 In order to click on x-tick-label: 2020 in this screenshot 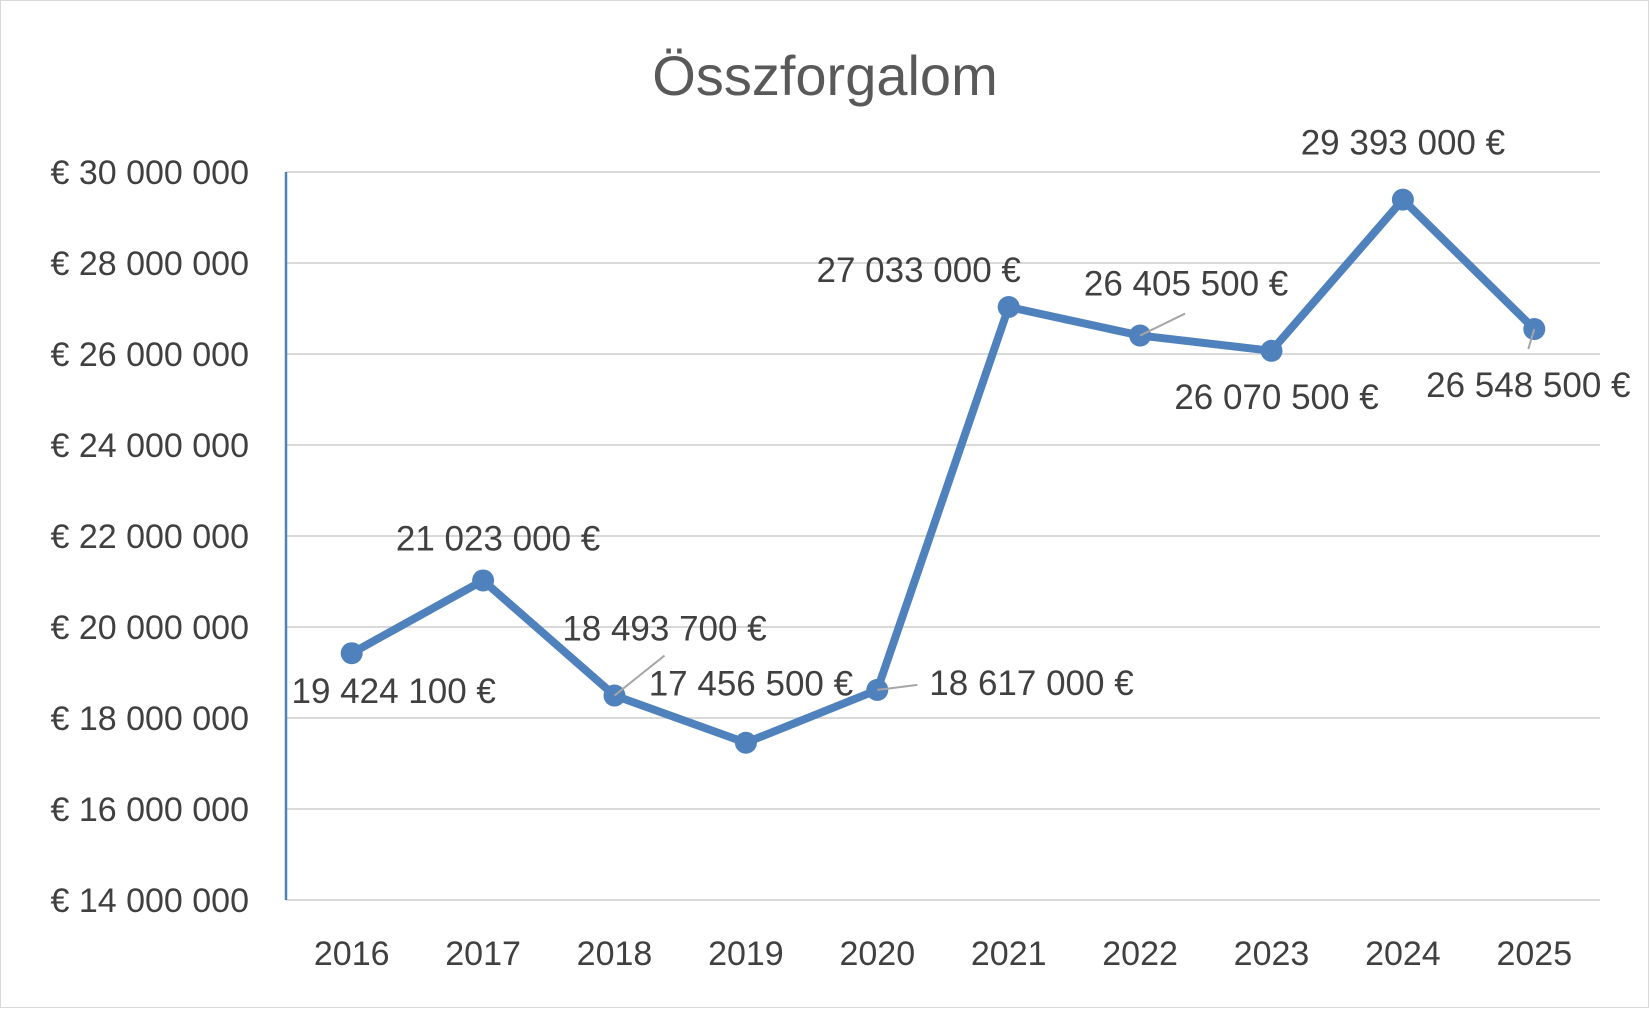, I will do `click(877, 954)`.